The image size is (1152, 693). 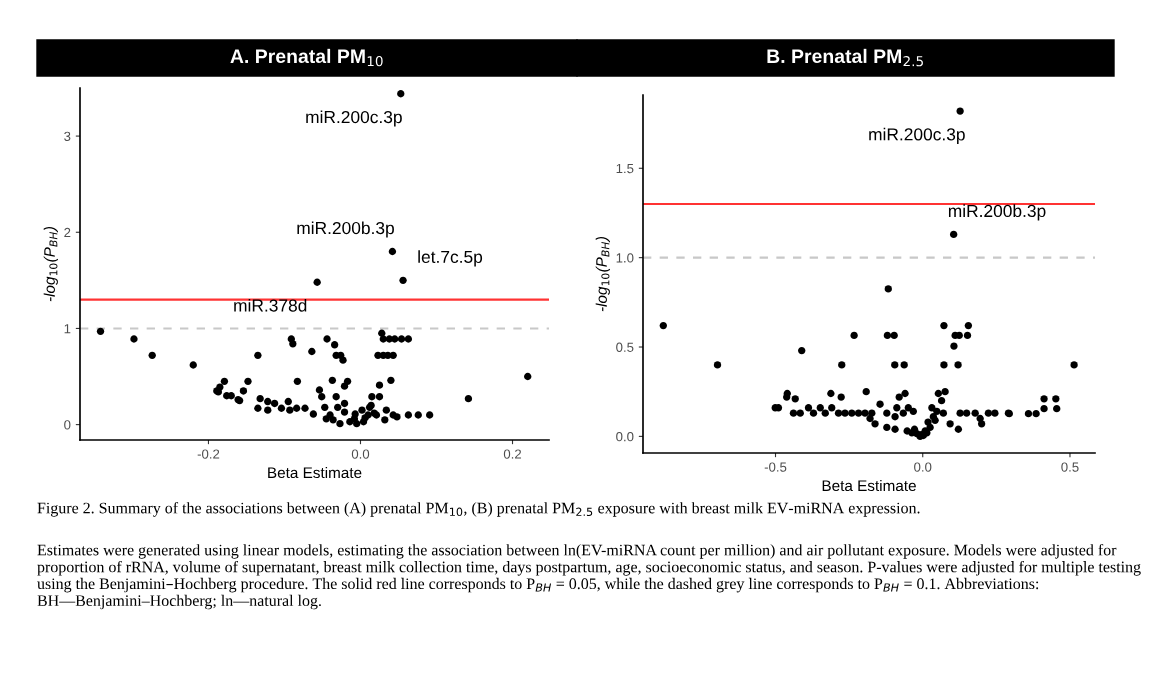 What do you see at coordinates (67, 329) in the screenshot?
I see `y-tick-label: 1` at bounding box center [67, 329].